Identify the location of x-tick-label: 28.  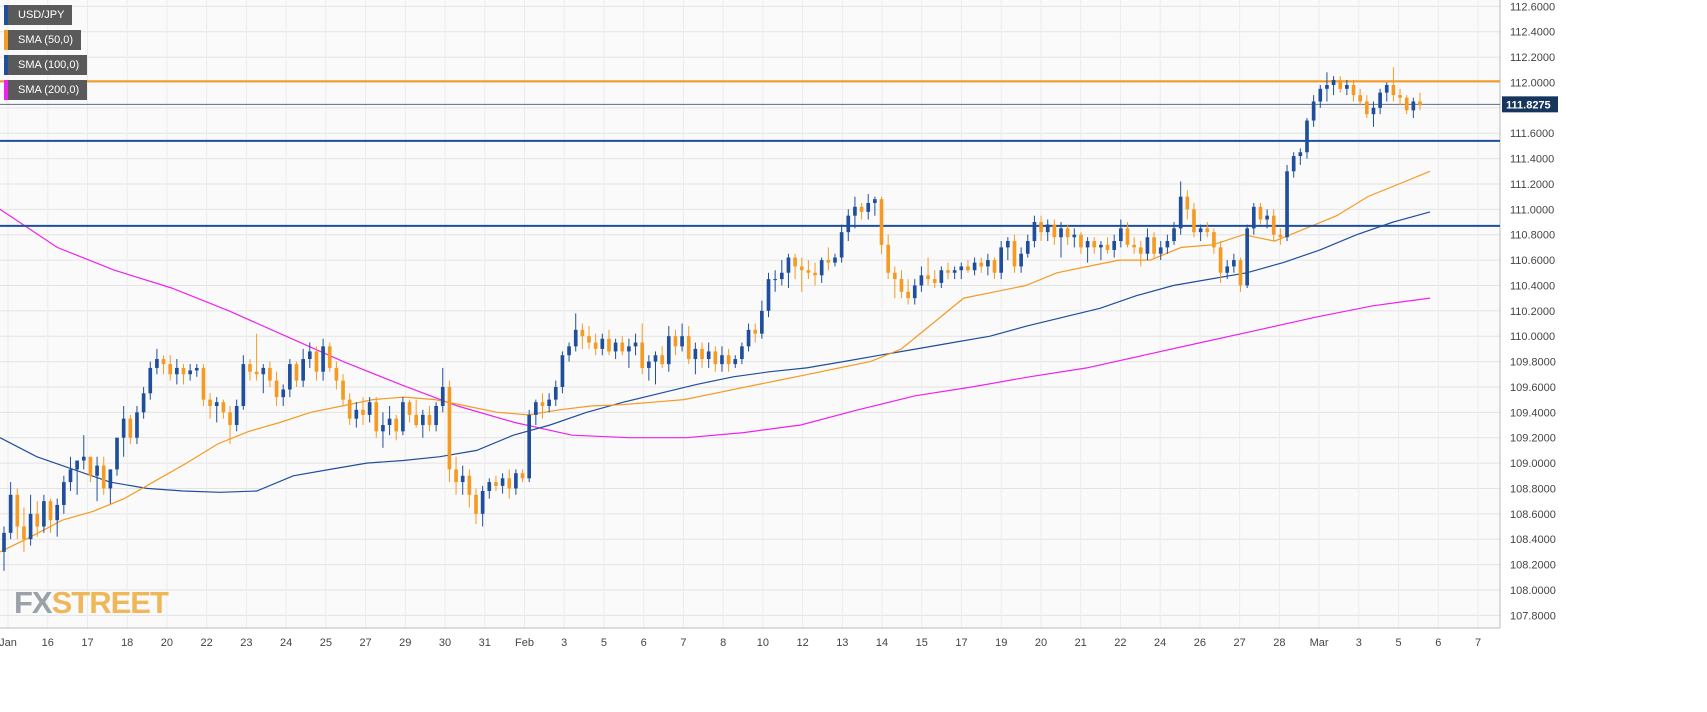
(1279, 643).